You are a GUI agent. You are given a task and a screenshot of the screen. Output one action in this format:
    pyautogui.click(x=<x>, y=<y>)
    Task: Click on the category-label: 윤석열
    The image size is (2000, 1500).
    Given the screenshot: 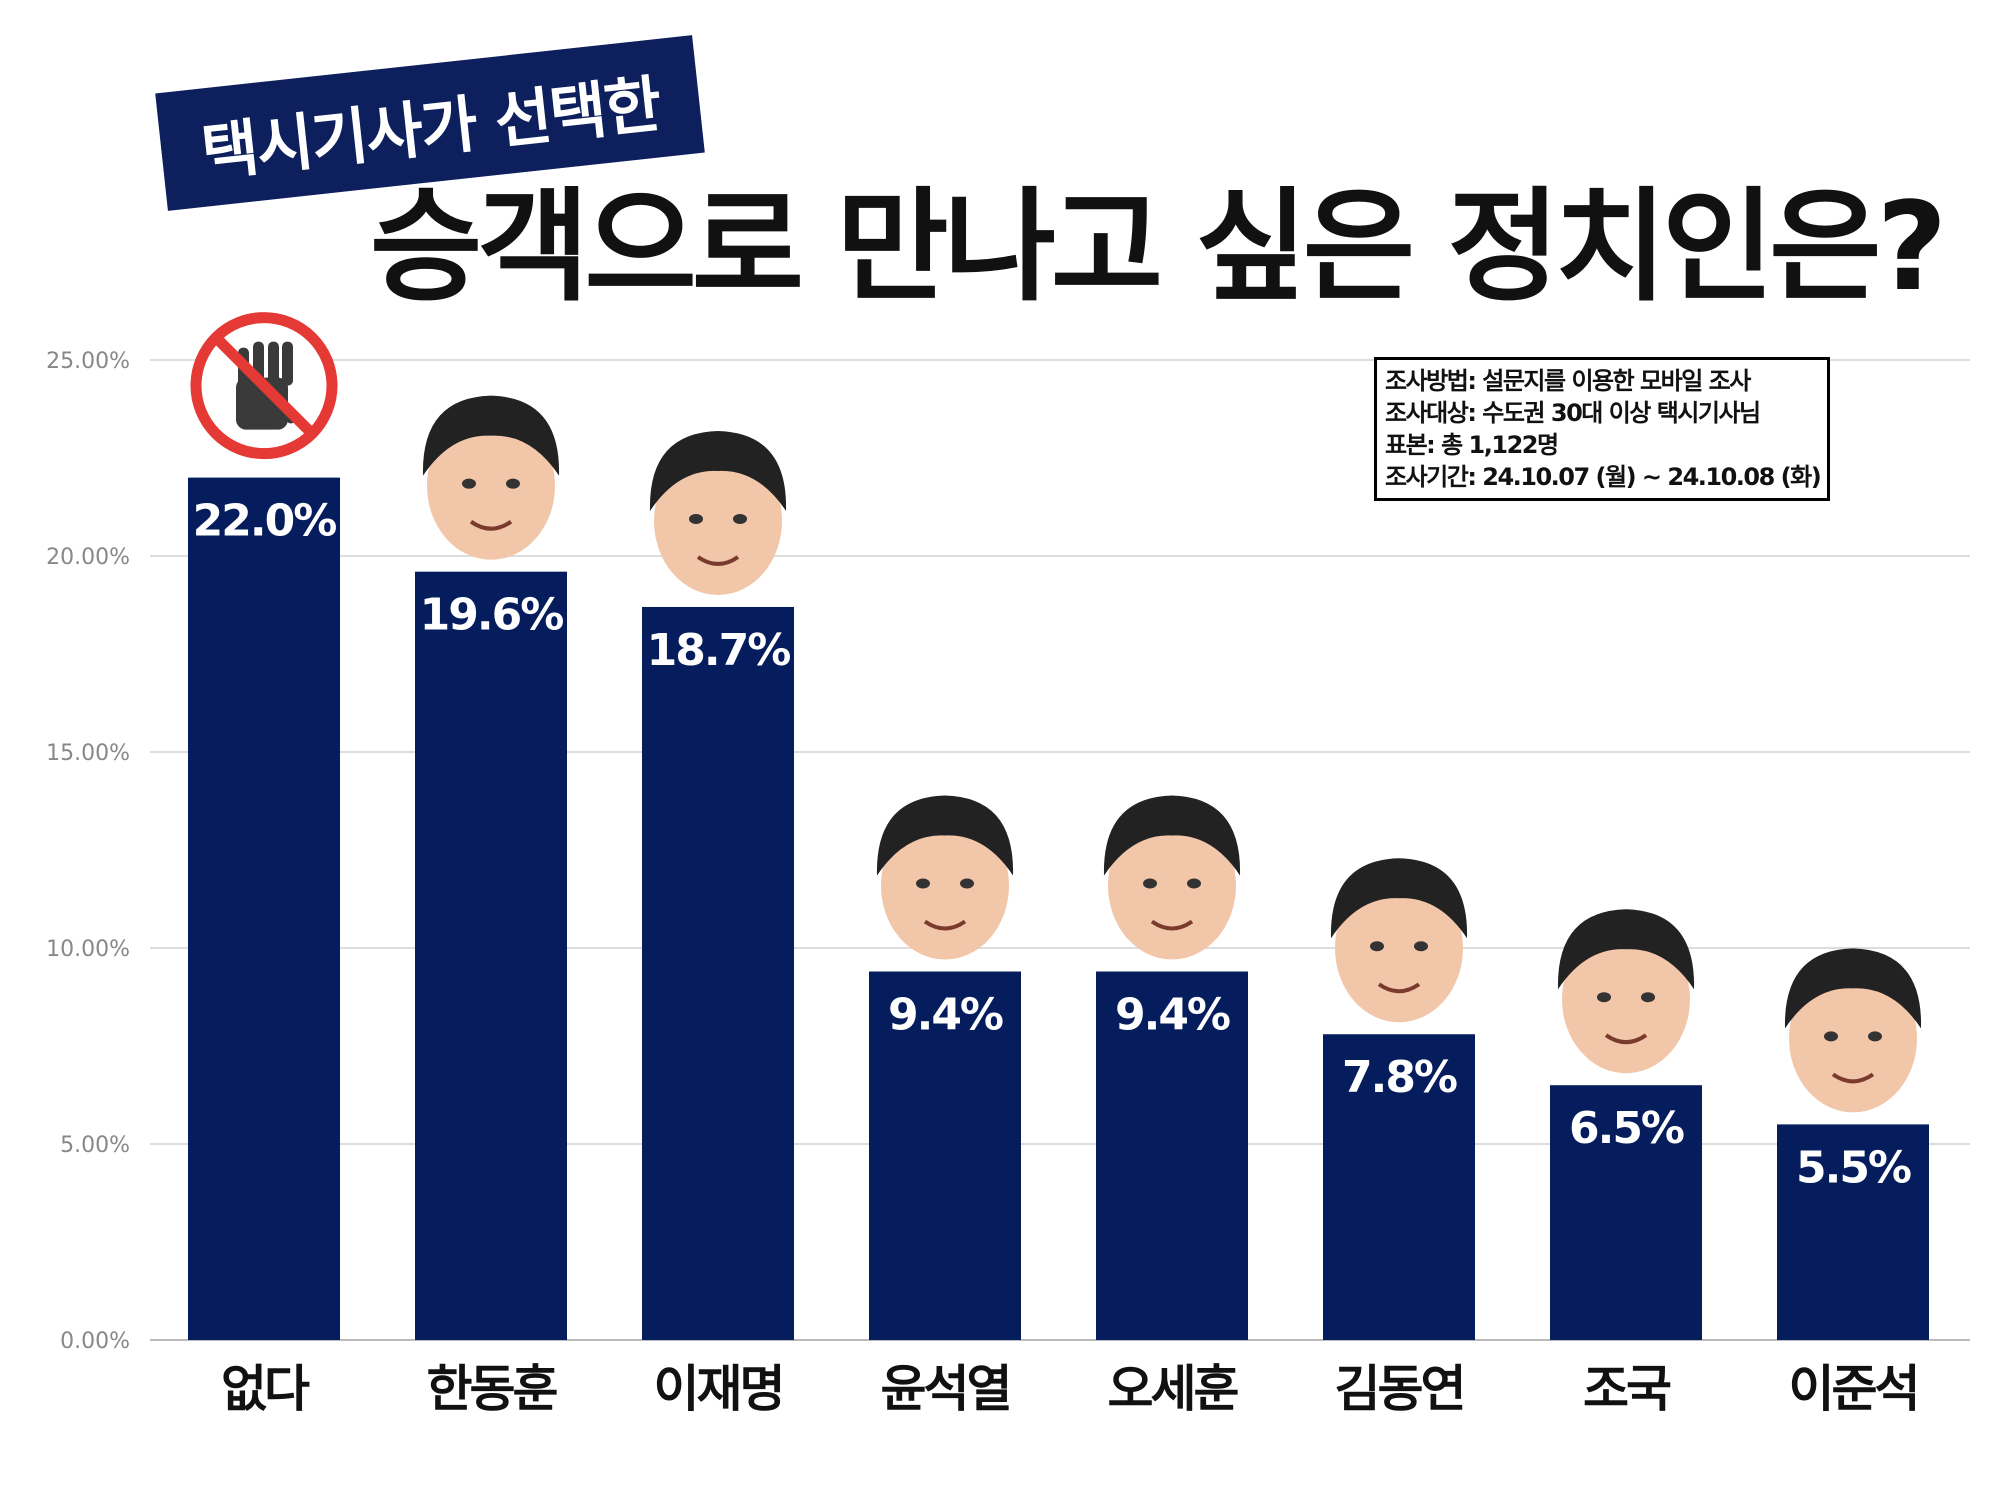 What is the action you would take?
    pyautogui.click(x=945, y=1389)
    